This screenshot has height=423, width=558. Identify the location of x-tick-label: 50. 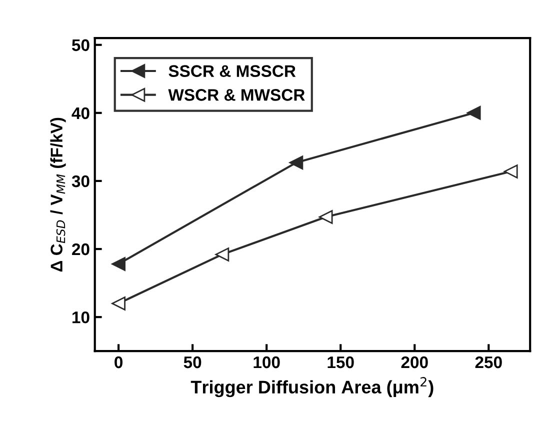
(193, 362).